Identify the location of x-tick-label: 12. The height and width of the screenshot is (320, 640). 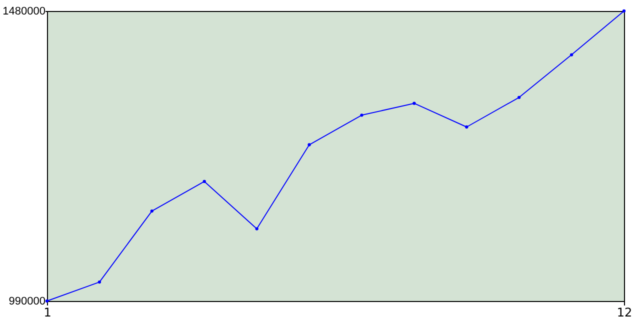
(624, 313).